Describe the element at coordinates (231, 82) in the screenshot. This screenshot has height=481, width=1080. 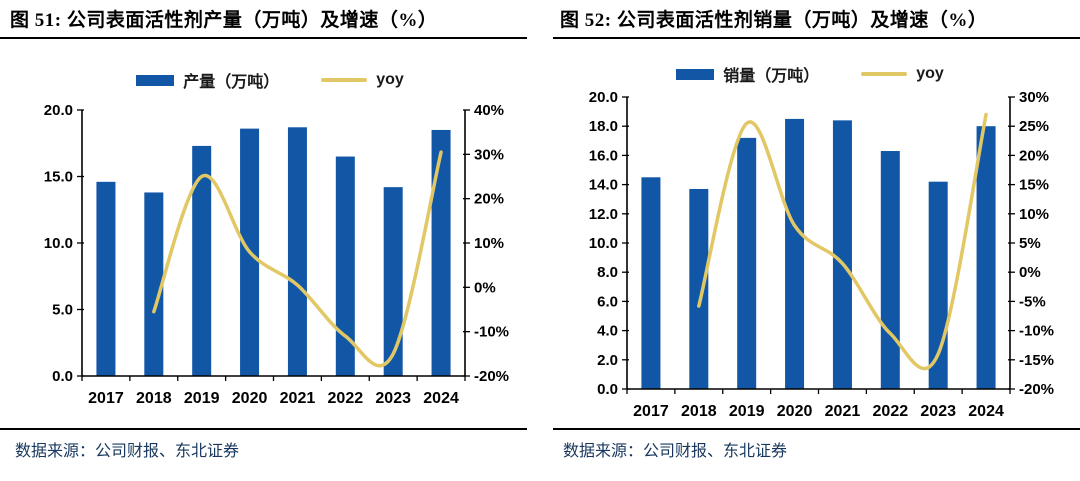
I see `bar-legend-label: 产量（万吨）` at that location.